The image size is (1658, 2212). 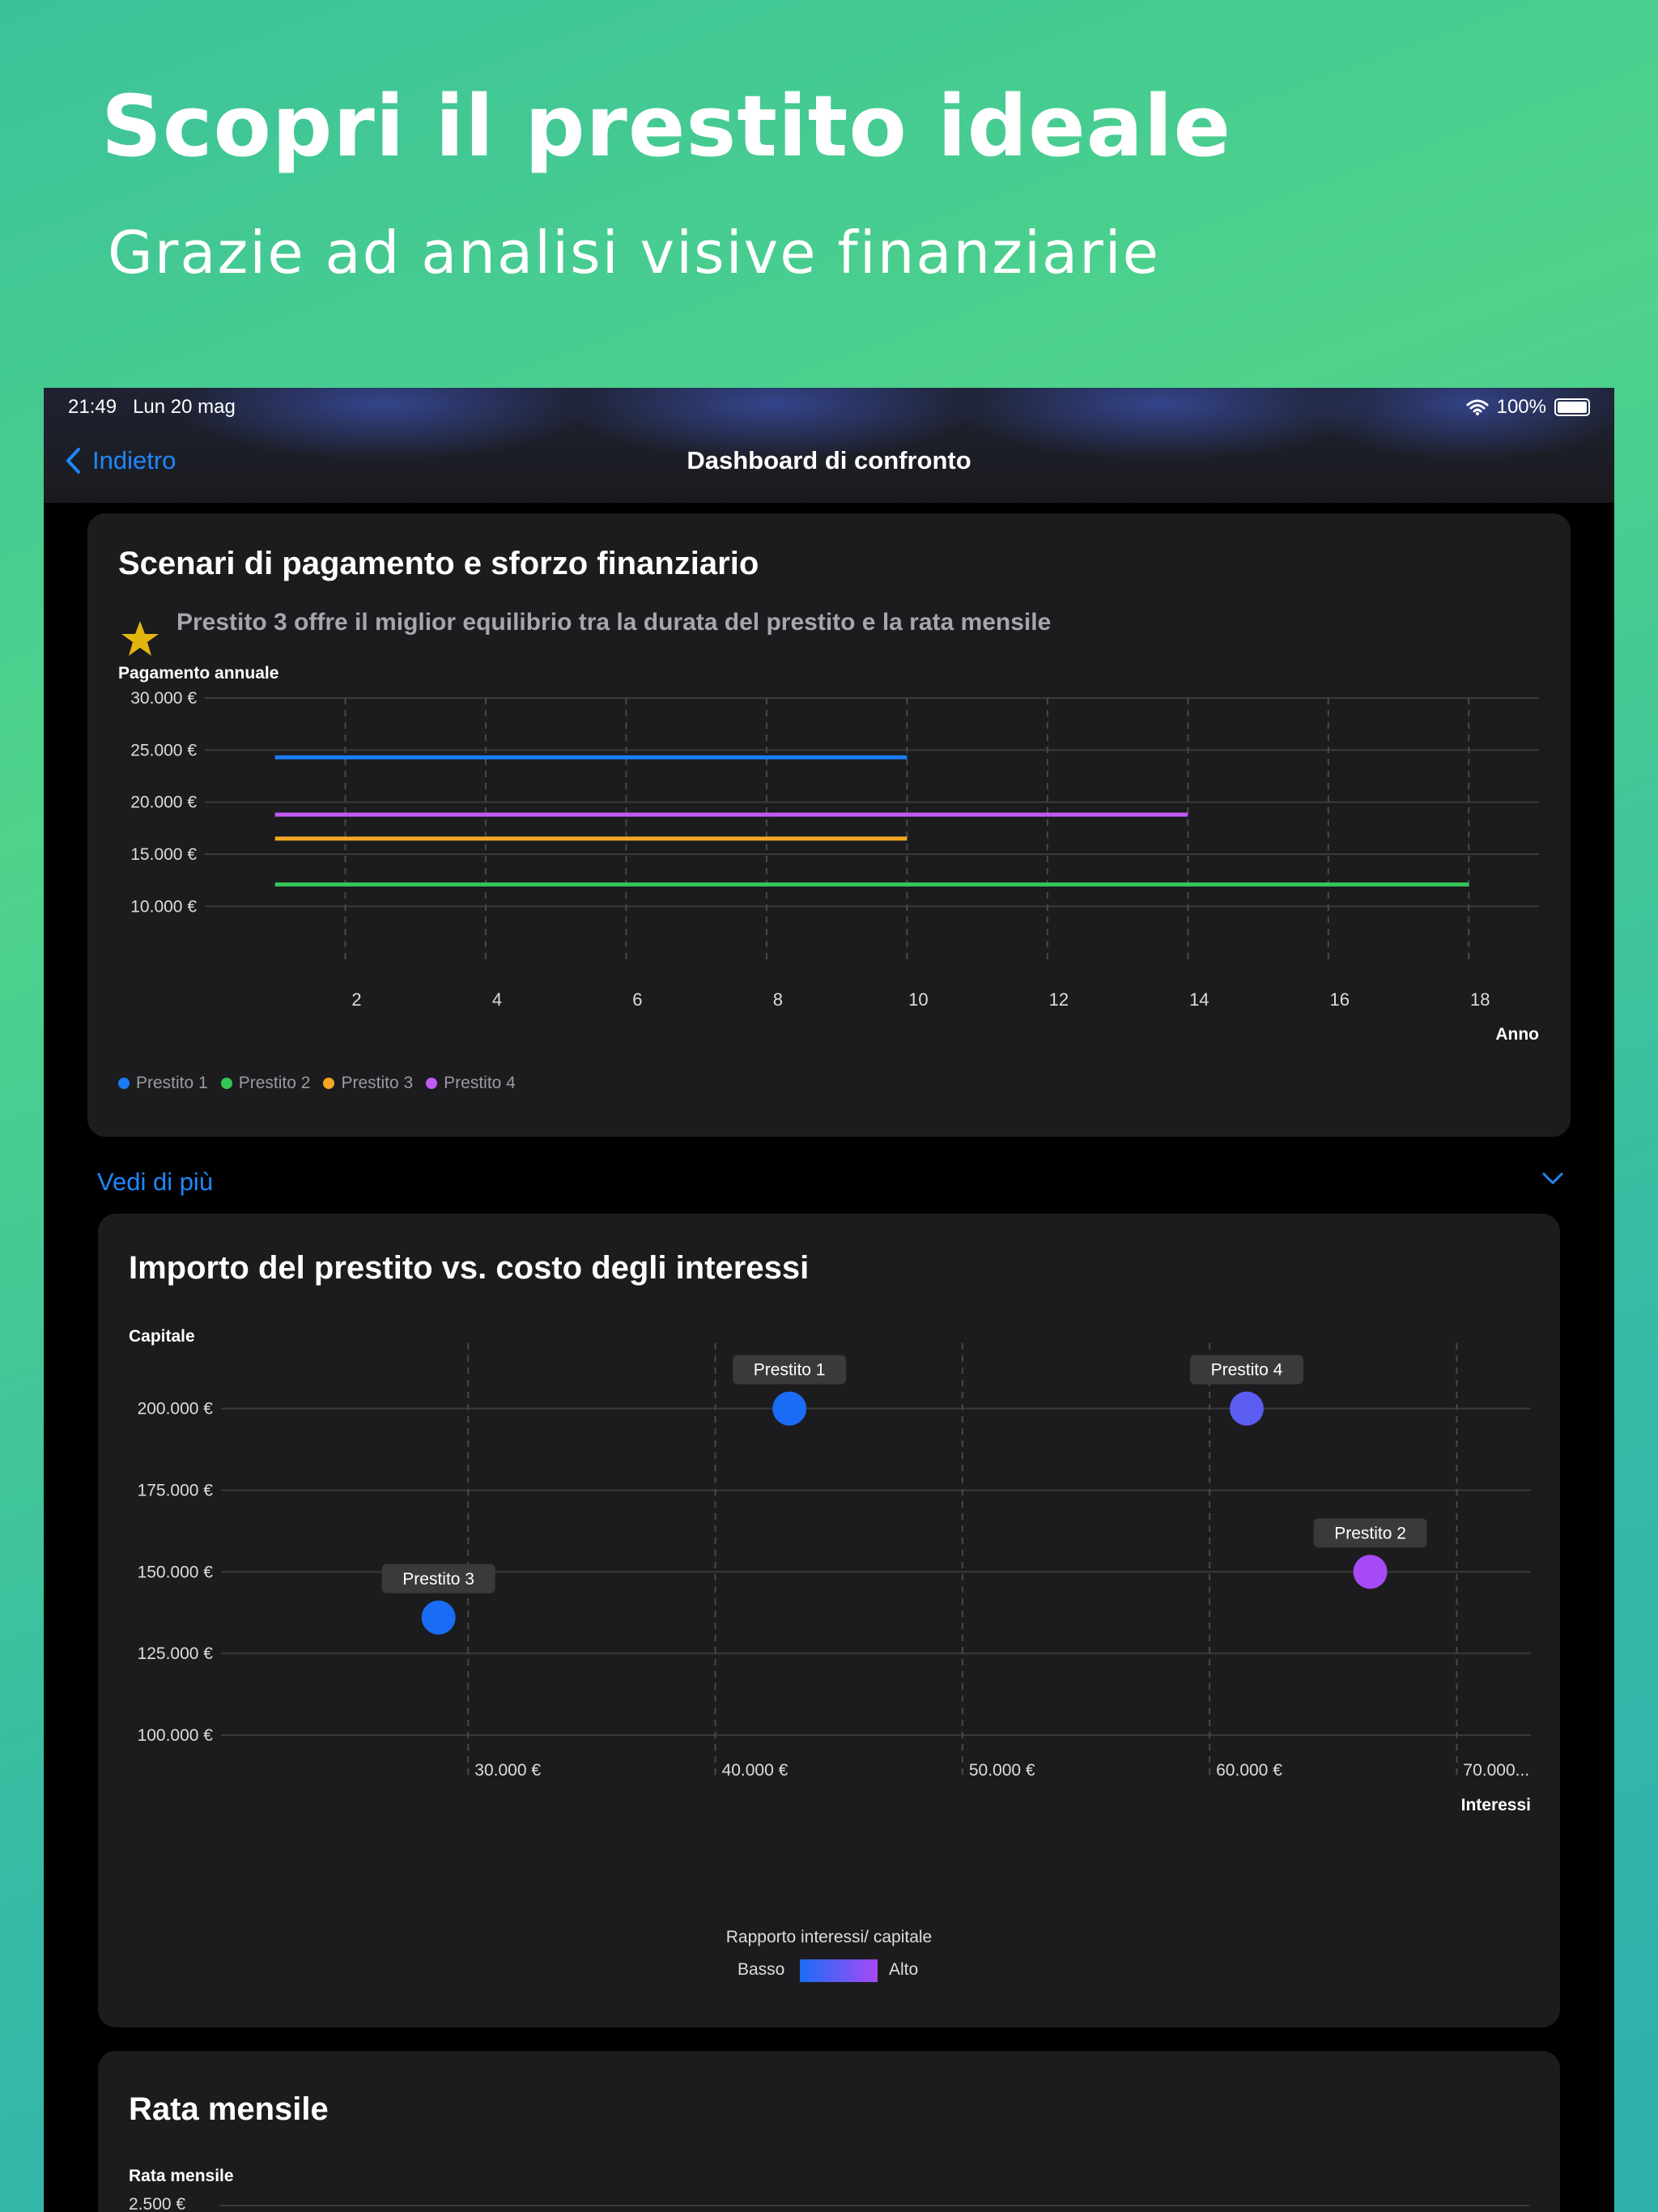 I want to click on x-tick-label: 6, so click(x=637, y=1000).